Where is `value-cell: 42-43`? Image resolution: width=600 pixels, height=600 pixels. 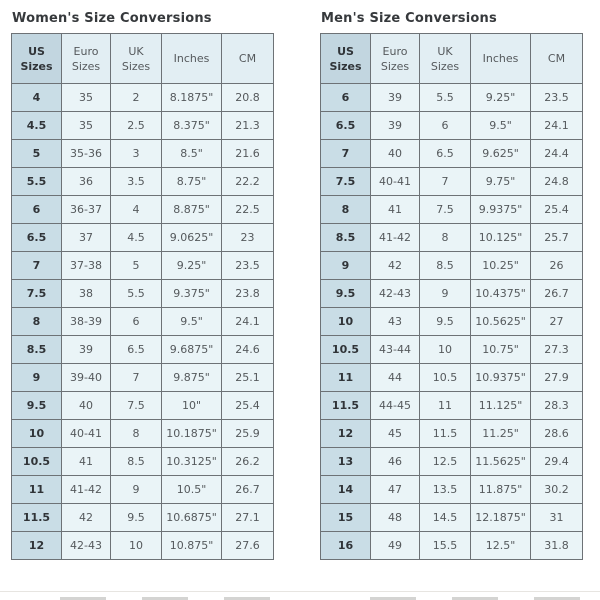 value-cell: 42-43 is located at coordinates (86, 545).